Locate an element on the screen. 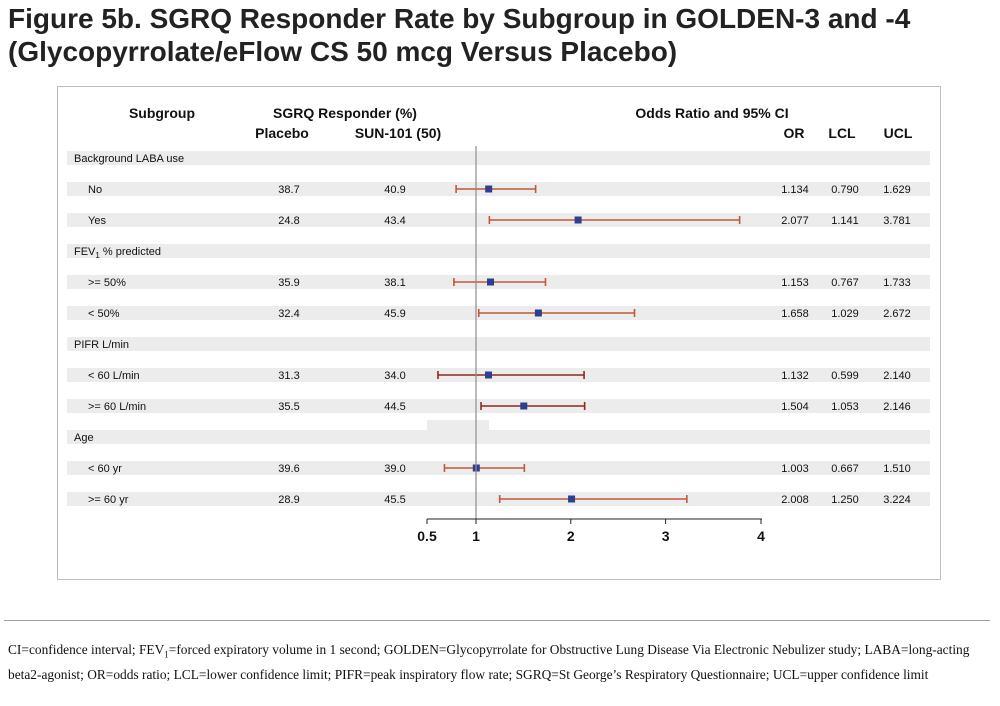  header-responder: SGRQ Responder (%) is located at coordinates (345, 113).